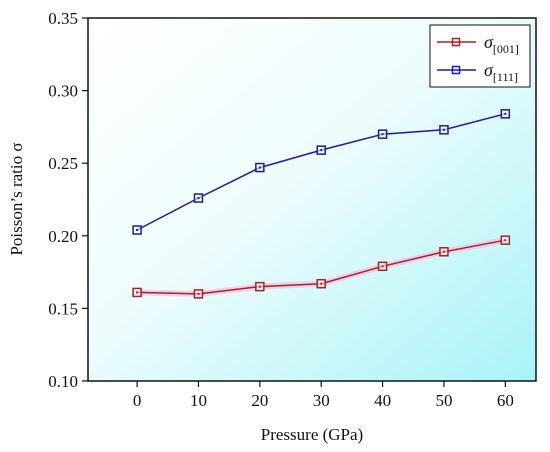 This screenshot has width=550, height=452. I want to click on y-tick-label: 0.20, so click(63, 236).